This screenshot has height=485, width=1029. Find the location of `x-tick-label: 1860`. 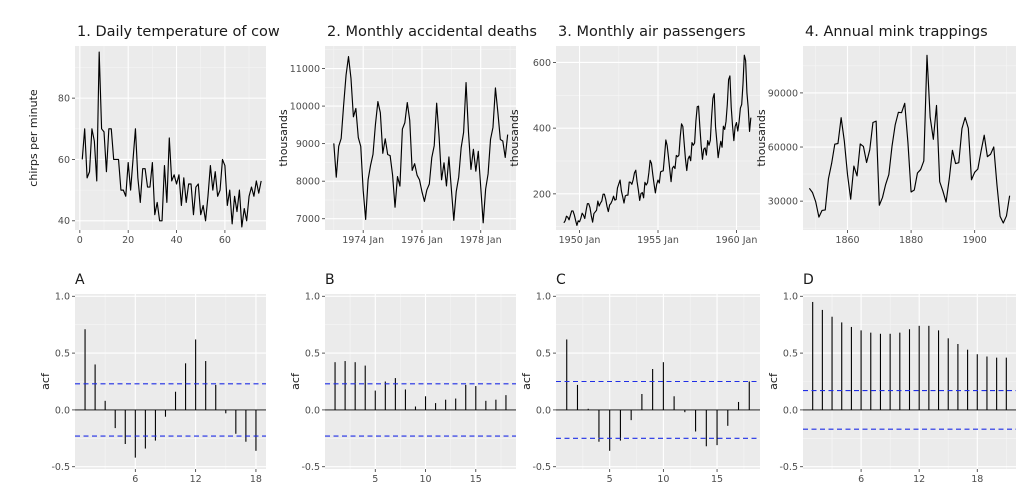

x-tick-label: 1860 is located at coordinates (847, 240).